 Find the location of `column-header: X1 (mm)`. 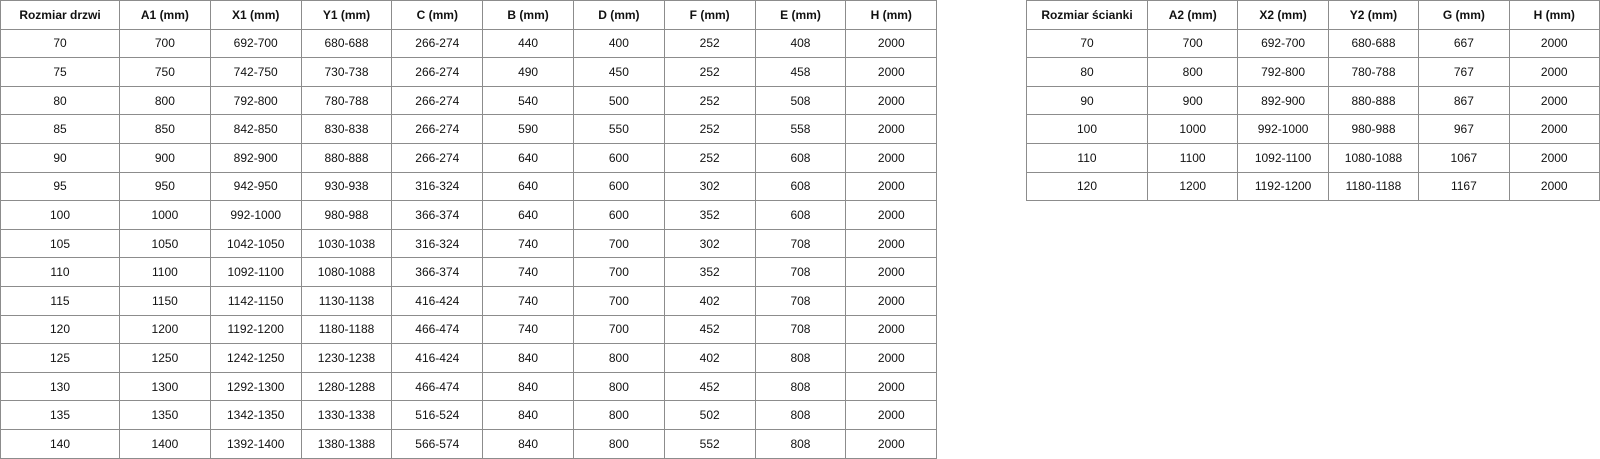

column-header: X1 (mm) is located at coordinates (255, 15).